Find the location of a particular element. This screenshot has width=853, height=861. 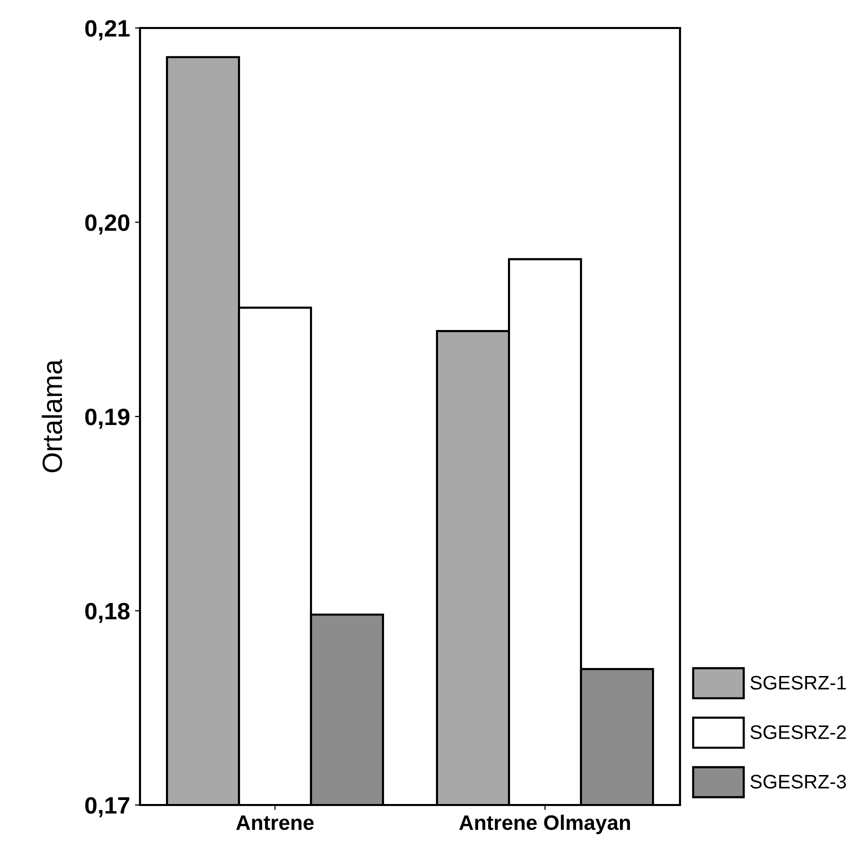

y-tick-label: 0,19 is located at coordinates (107, 418).